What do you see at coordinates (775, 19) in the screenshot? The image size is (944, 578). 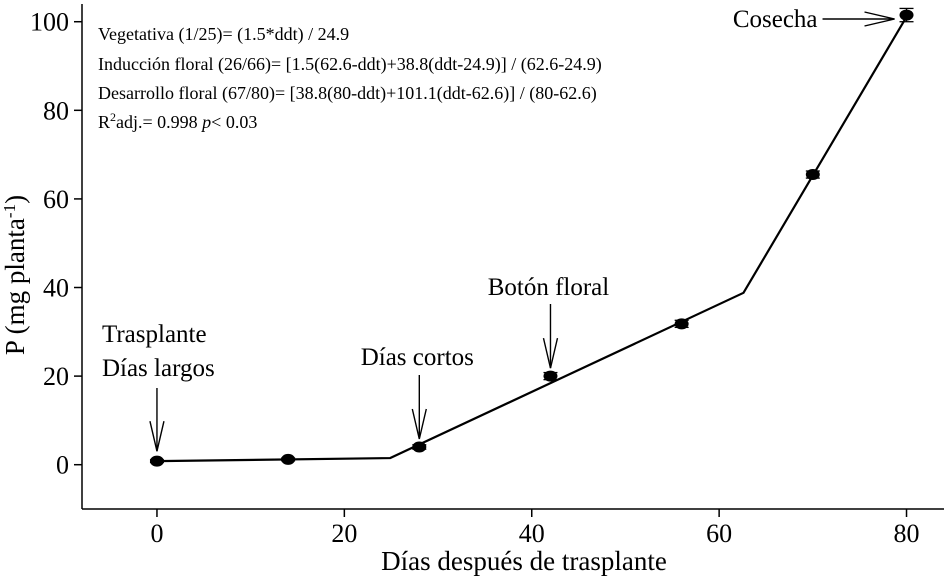 I see `annotation-cosecha-label: Cosecha` at bounding box center [775, 19].